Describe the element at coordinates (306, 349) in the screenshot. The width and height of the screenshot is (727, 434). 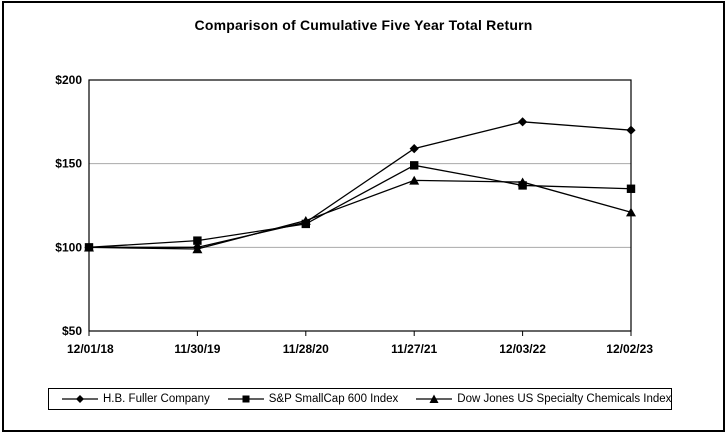
I see `x-tick-label-11-28-20: 11/28/20` at that location.